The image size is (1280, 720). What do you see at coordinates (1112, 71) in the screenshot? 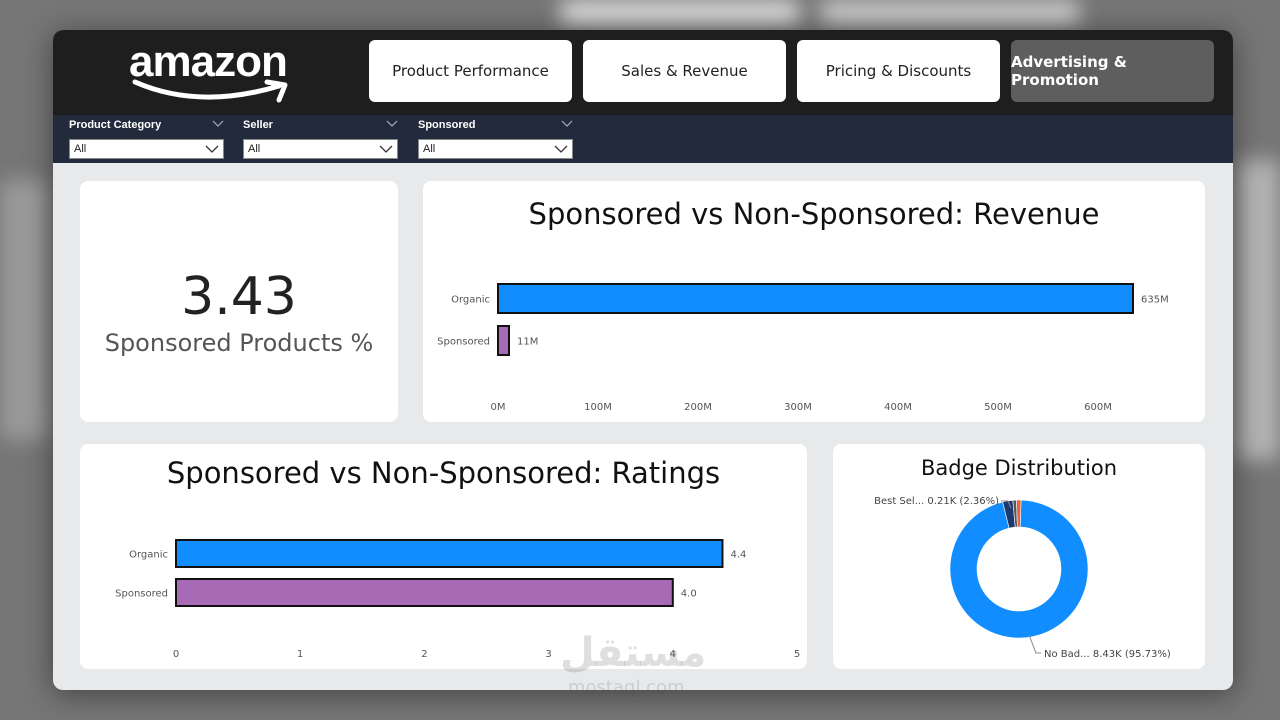
I see `tab-advertising-promotion: Advertising & Promotion` at bounding box center [1112, 71].